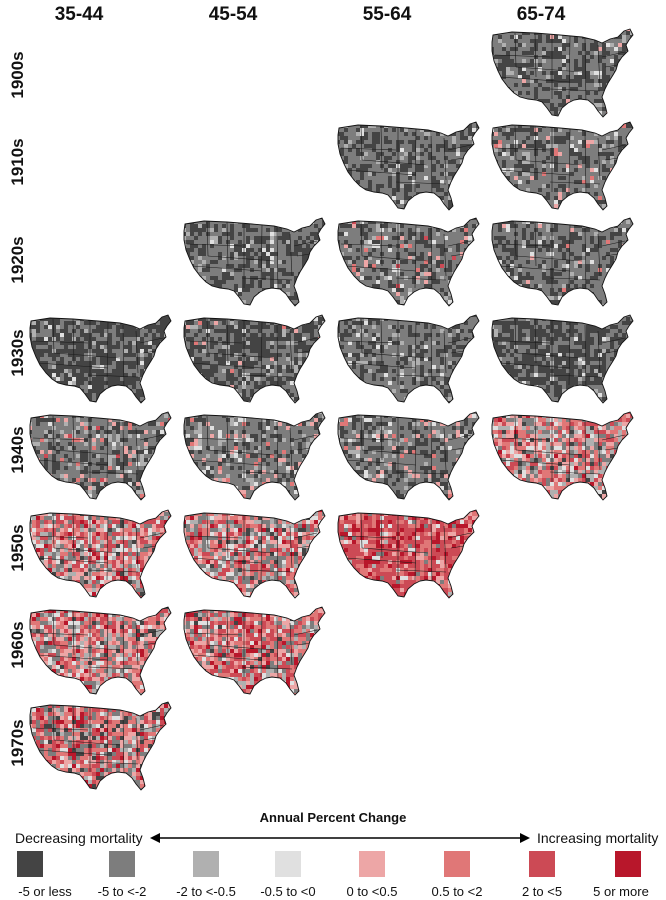  I want to click on legend-title: Annual Percent Change, so click(333, 817).